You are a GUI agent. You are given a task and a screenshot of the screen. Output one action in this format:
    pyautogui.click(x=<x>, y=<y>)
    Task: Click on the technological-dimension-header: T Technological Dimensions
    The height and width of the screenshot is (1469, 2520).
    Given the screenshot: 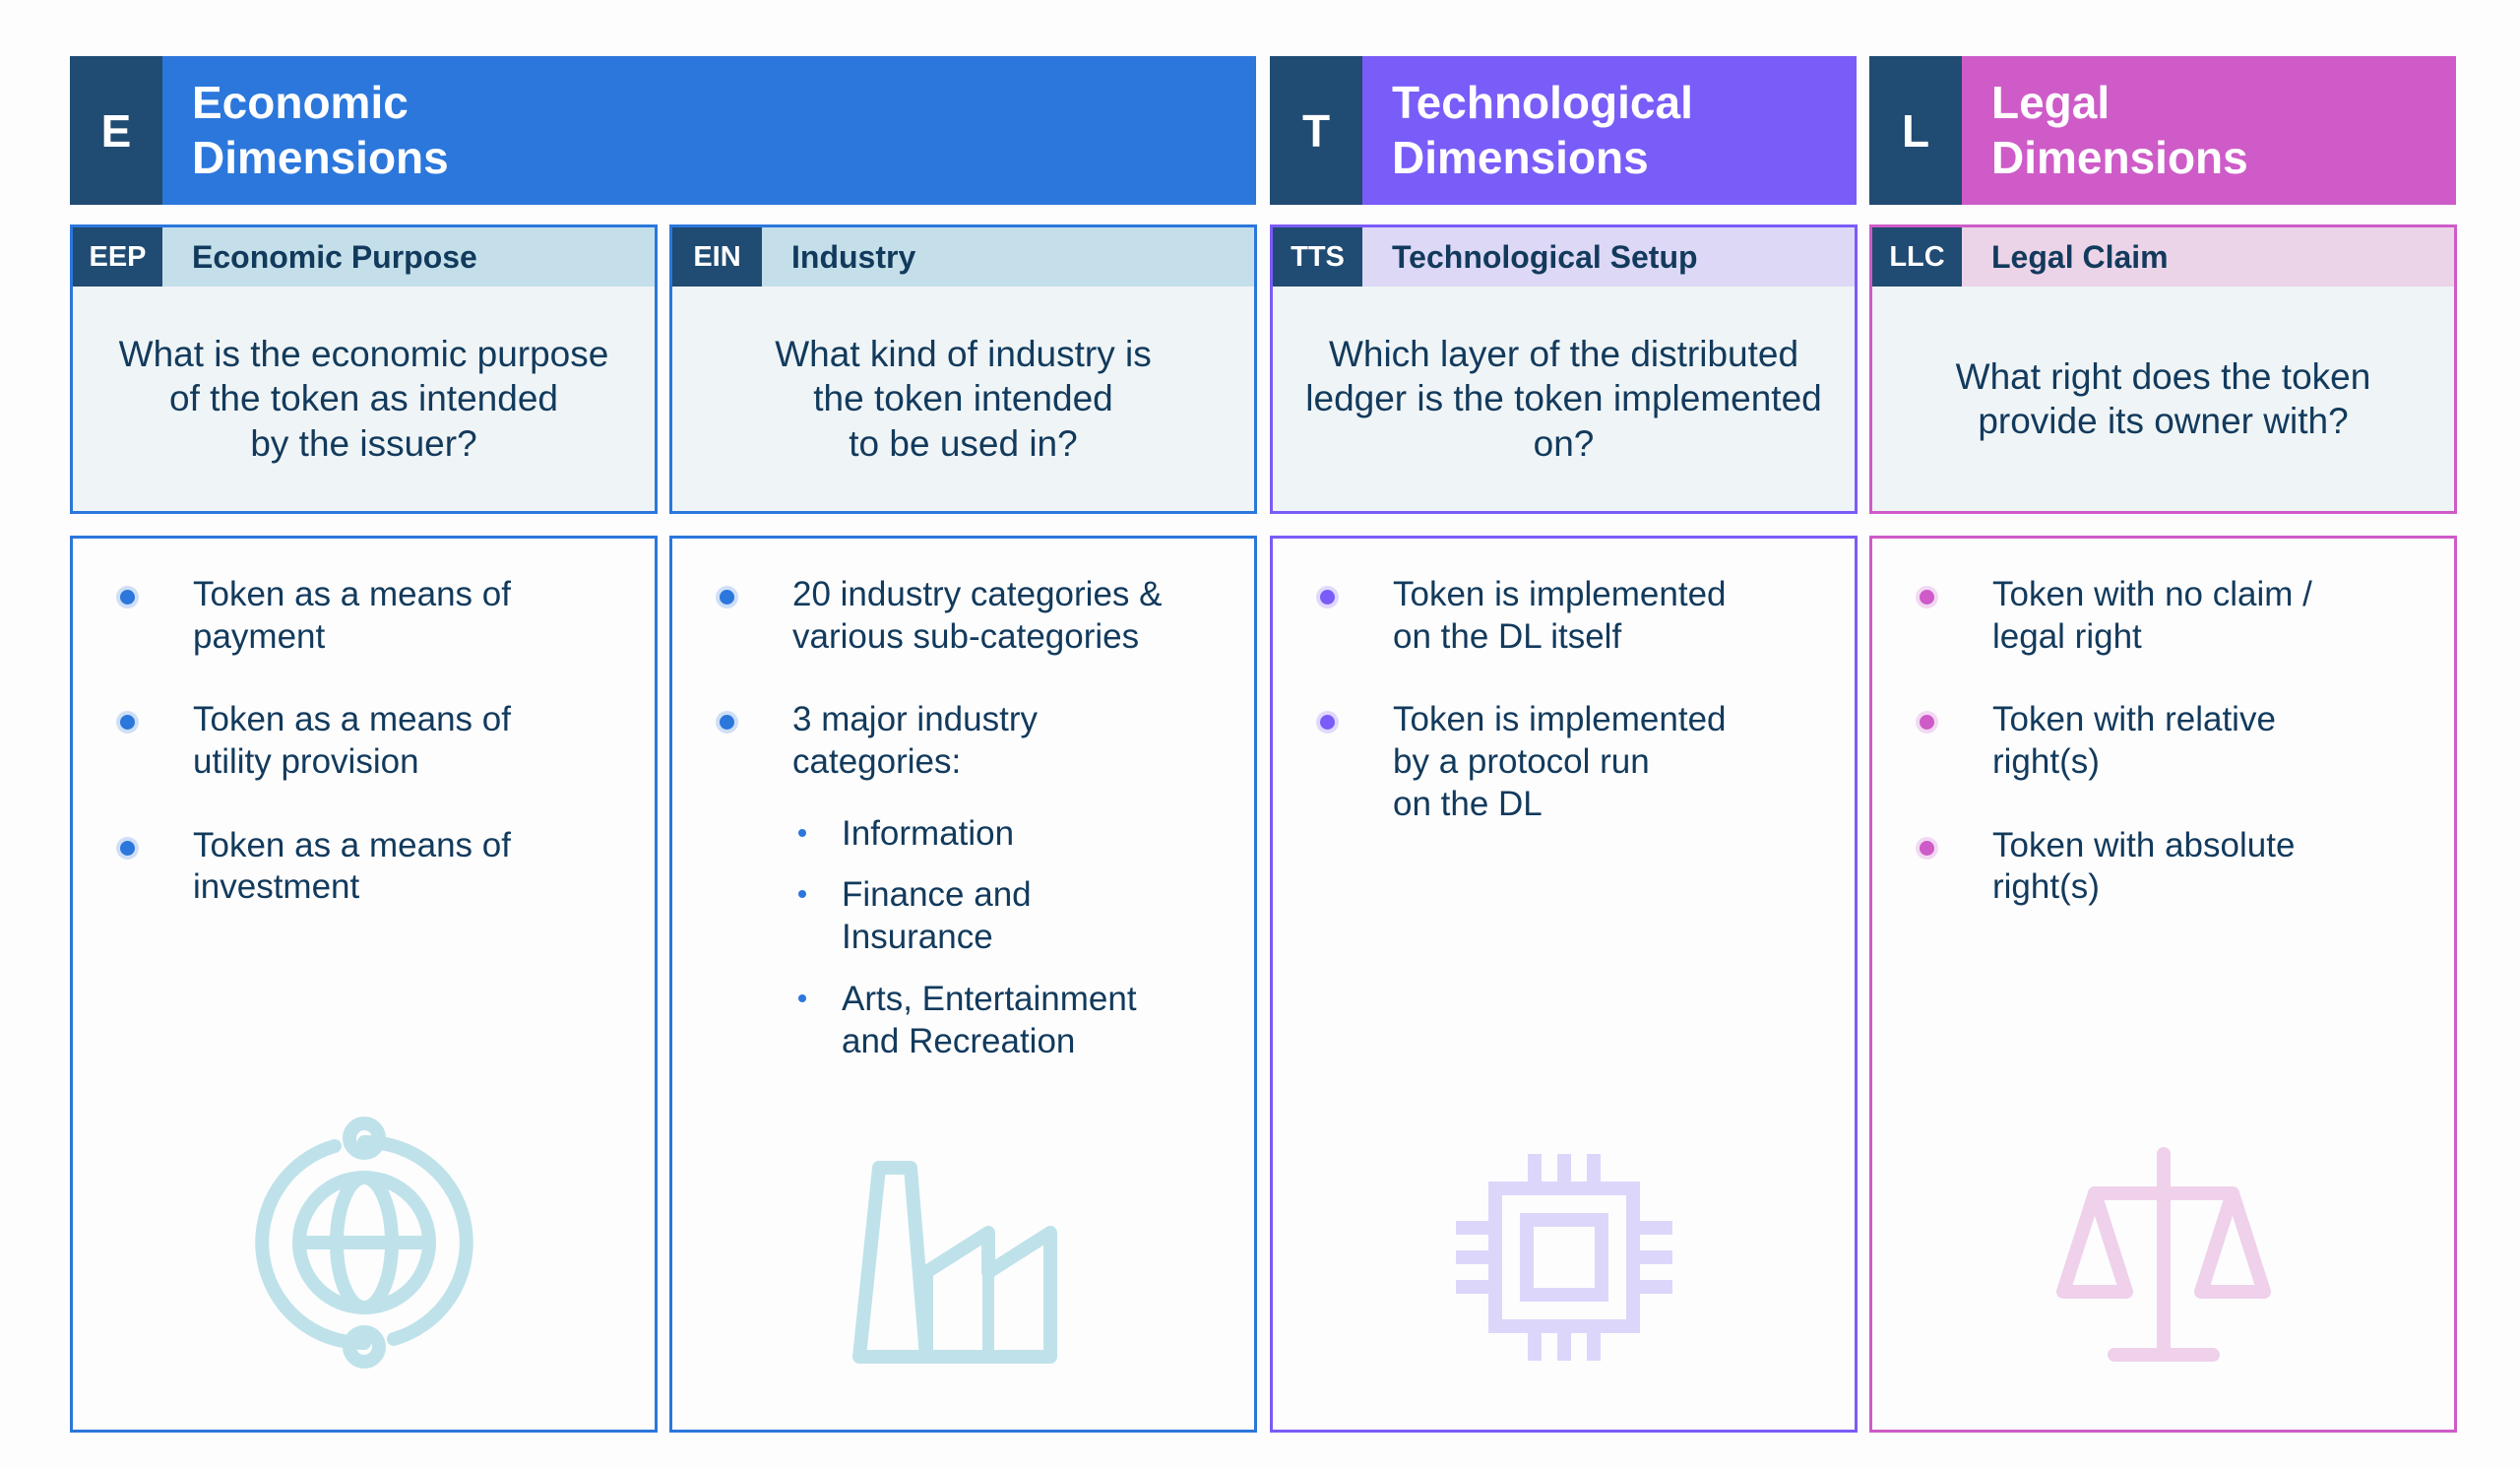 What is the action you would take?
    pyautogui.click(x=1563, y=131)
    